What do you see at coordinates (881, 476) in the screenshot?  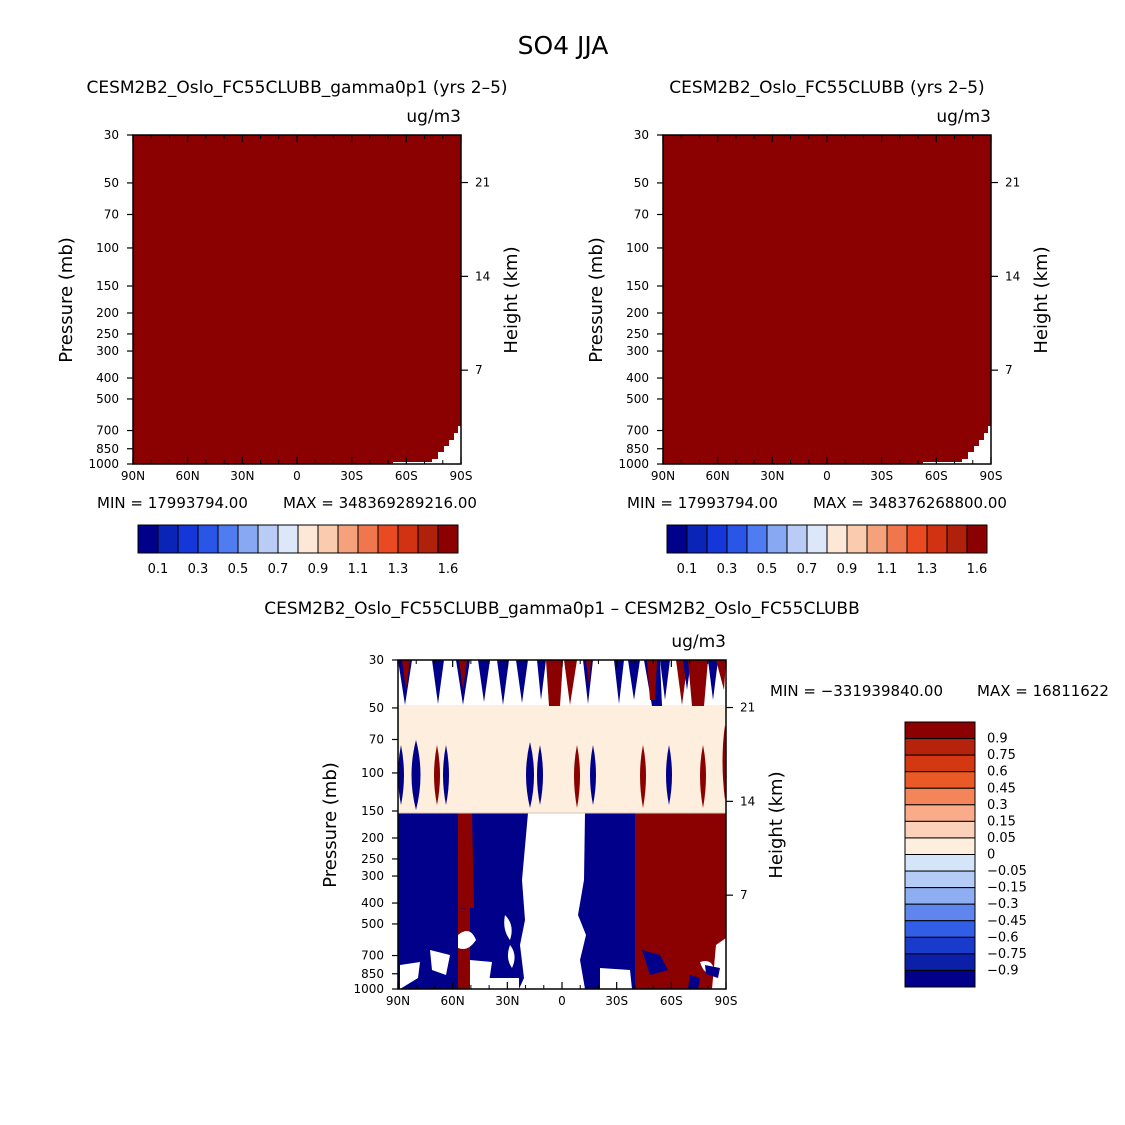 I see `x-tick-label: 30S` at bounding box center [881, 476].